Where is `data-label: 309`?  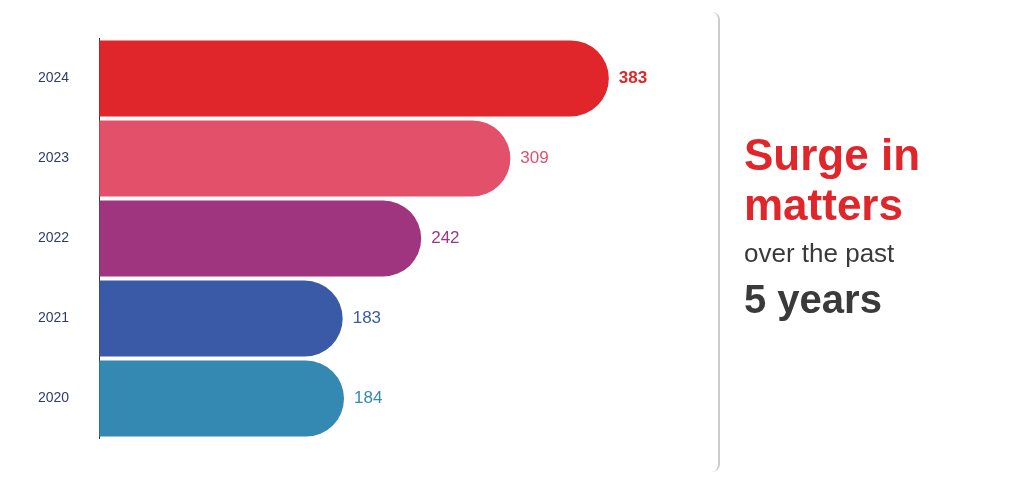
data-label: 309 is located at coordinates (534, 158).